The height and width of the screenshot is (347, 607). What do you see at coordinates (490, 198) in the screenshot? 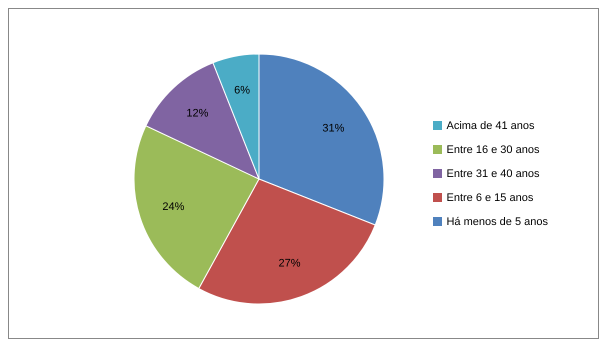
I see `legend-label: Entre 6 e 15 anos` at bounding box center [490, 198].